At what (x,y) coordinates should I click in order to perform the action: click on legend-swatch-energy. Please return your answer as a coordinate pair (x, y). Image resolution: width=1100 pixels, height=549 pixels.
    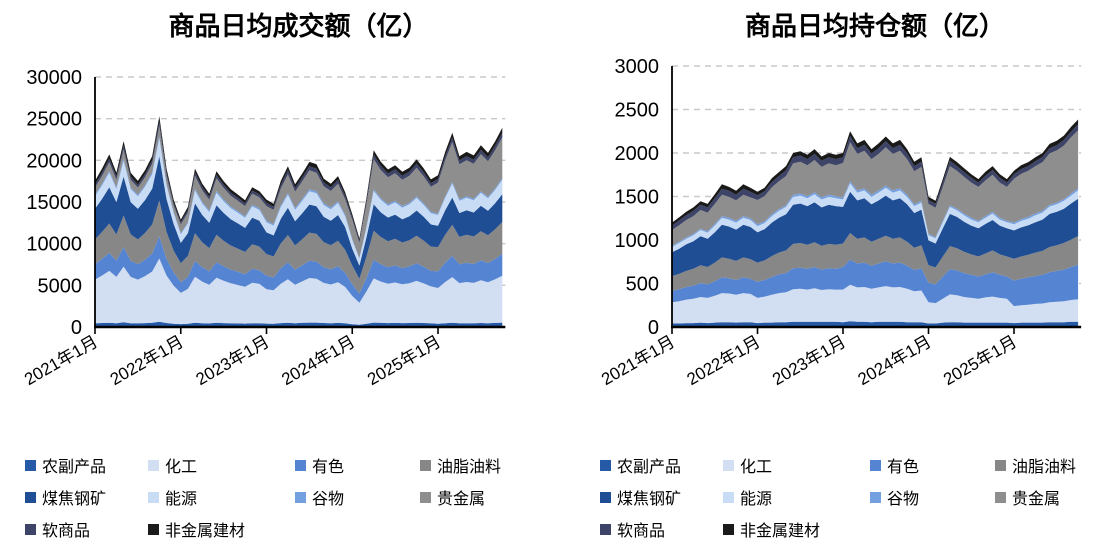
    Looking at the image, I should click on (728, 497).